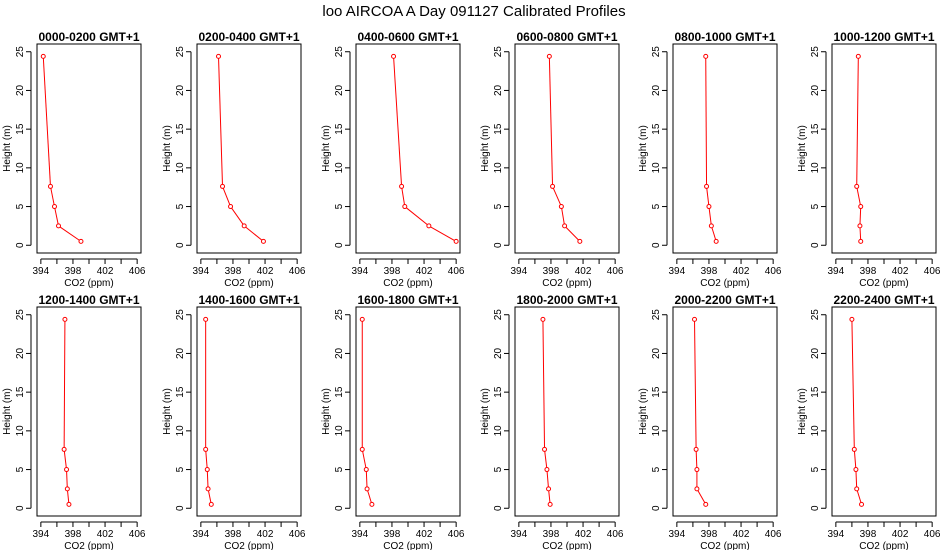 This screenshot has height=550, width=950. What do you see at coordinates (248, 300) in the screenshot?
I see `panel-title: 1400-1600 GMT+1` at bounding box center [248, 300].